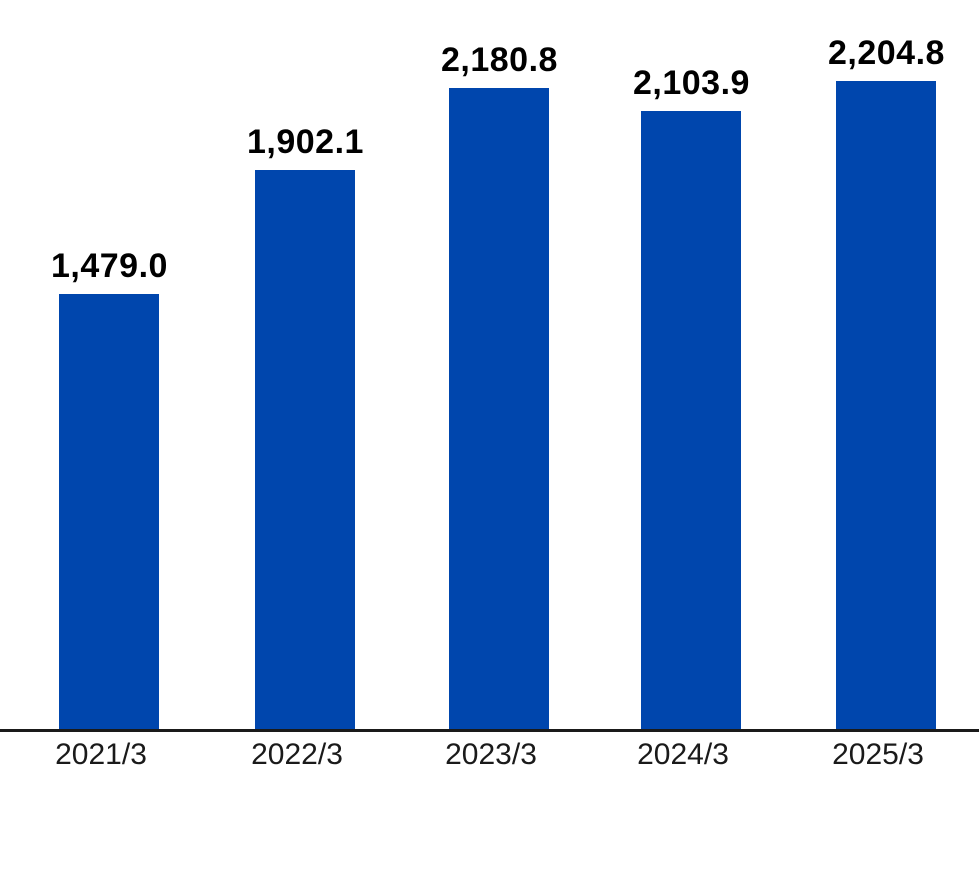  Describe the element at coordinates (109, 266) in the screenshot. I see `bar-value-label: 1,479.0` at that location.